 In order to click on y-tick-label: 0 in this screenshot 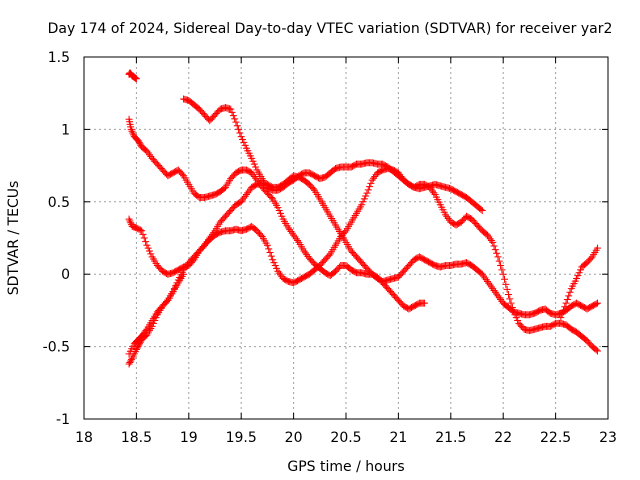, I will do `click(65, 275)`.